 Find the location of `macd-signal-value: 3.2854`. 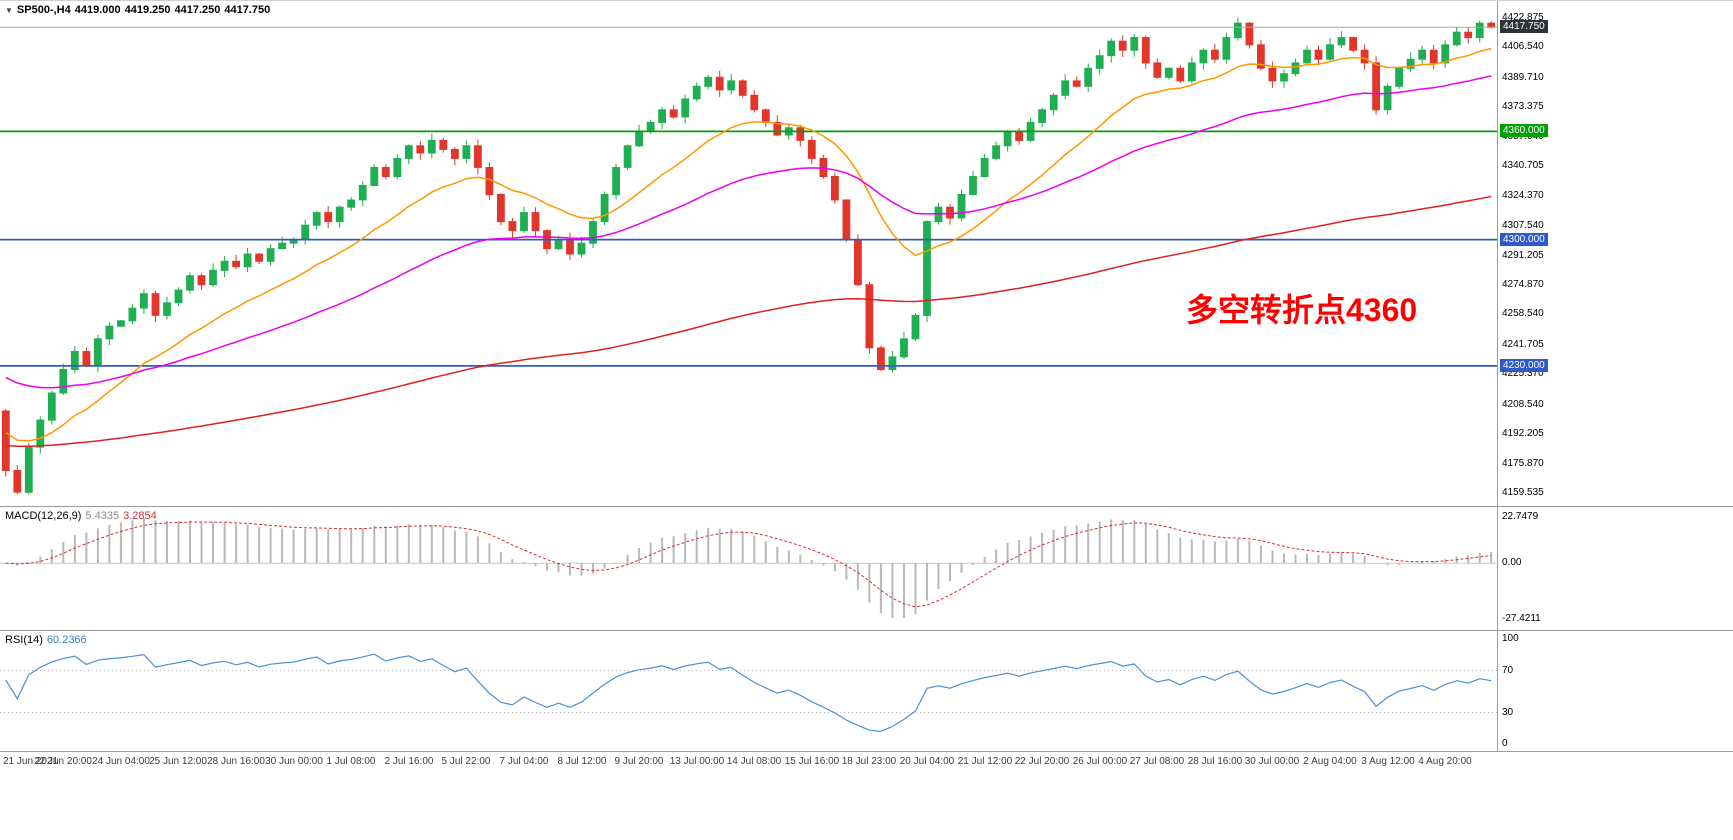

macd-signal-value: 3.2854 is located at coordinates (140, 516).